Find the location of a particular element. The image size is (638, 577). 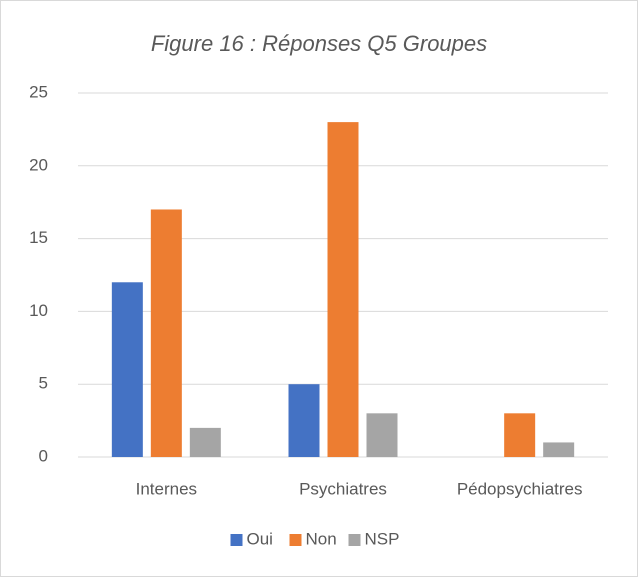

y-tick-label: 5 is located at coordinates (43, 383).